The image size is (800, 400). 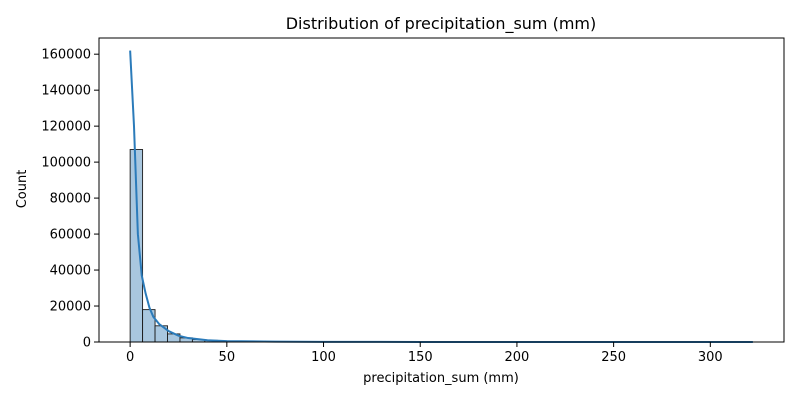 What do you see at coordinates (70, 307) in the screenshot?
I see `y-tick-label: 20000` at bounding box center [70, 307].